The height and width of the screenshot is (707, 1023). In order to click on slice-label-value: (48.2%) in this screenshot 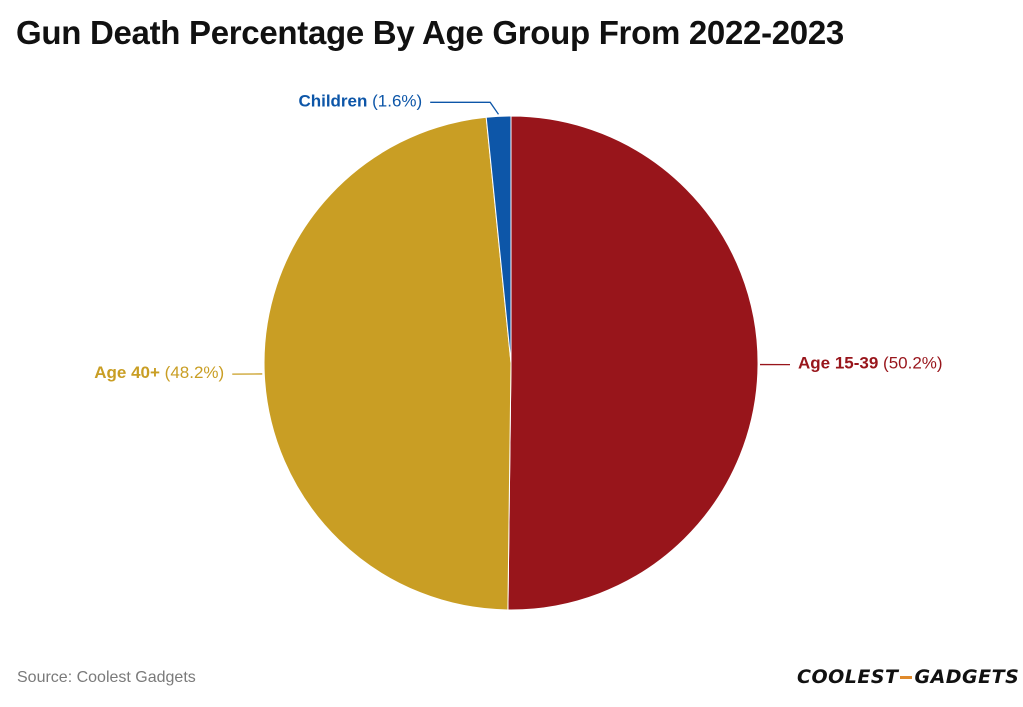, I will do `click(192, 373)`.